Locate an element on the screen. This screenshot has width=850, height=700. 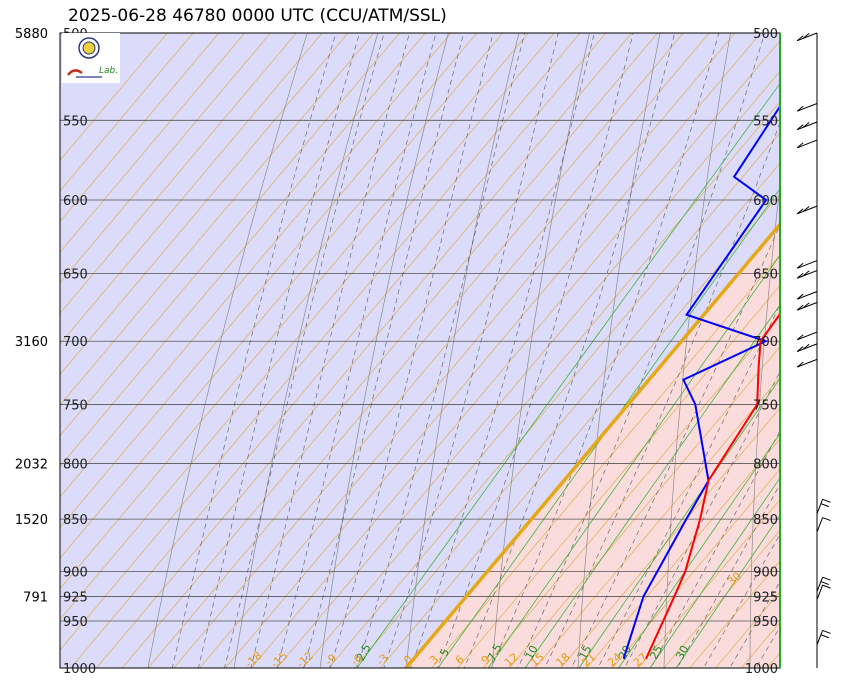
isobar-label-right: 950 is located at coordinates (765, 622).